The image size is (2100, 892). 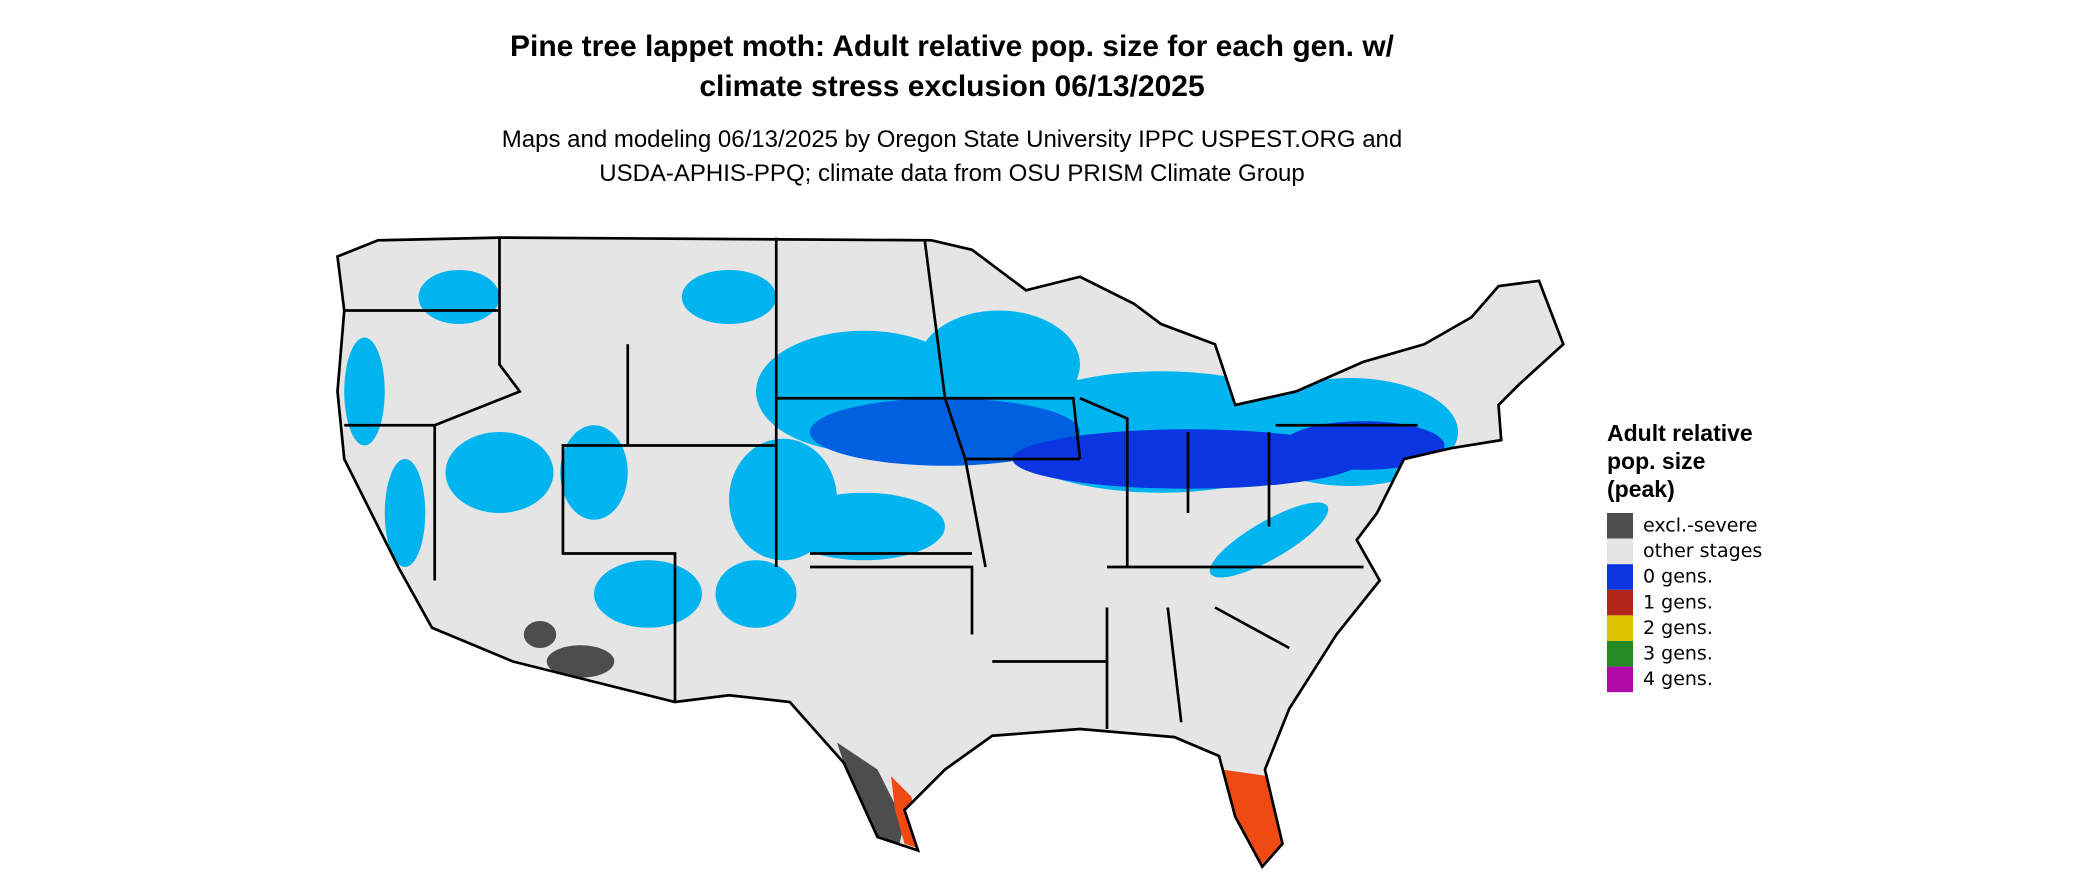 I want to click on legend-title: (peak), so click(x=1641, y=489).